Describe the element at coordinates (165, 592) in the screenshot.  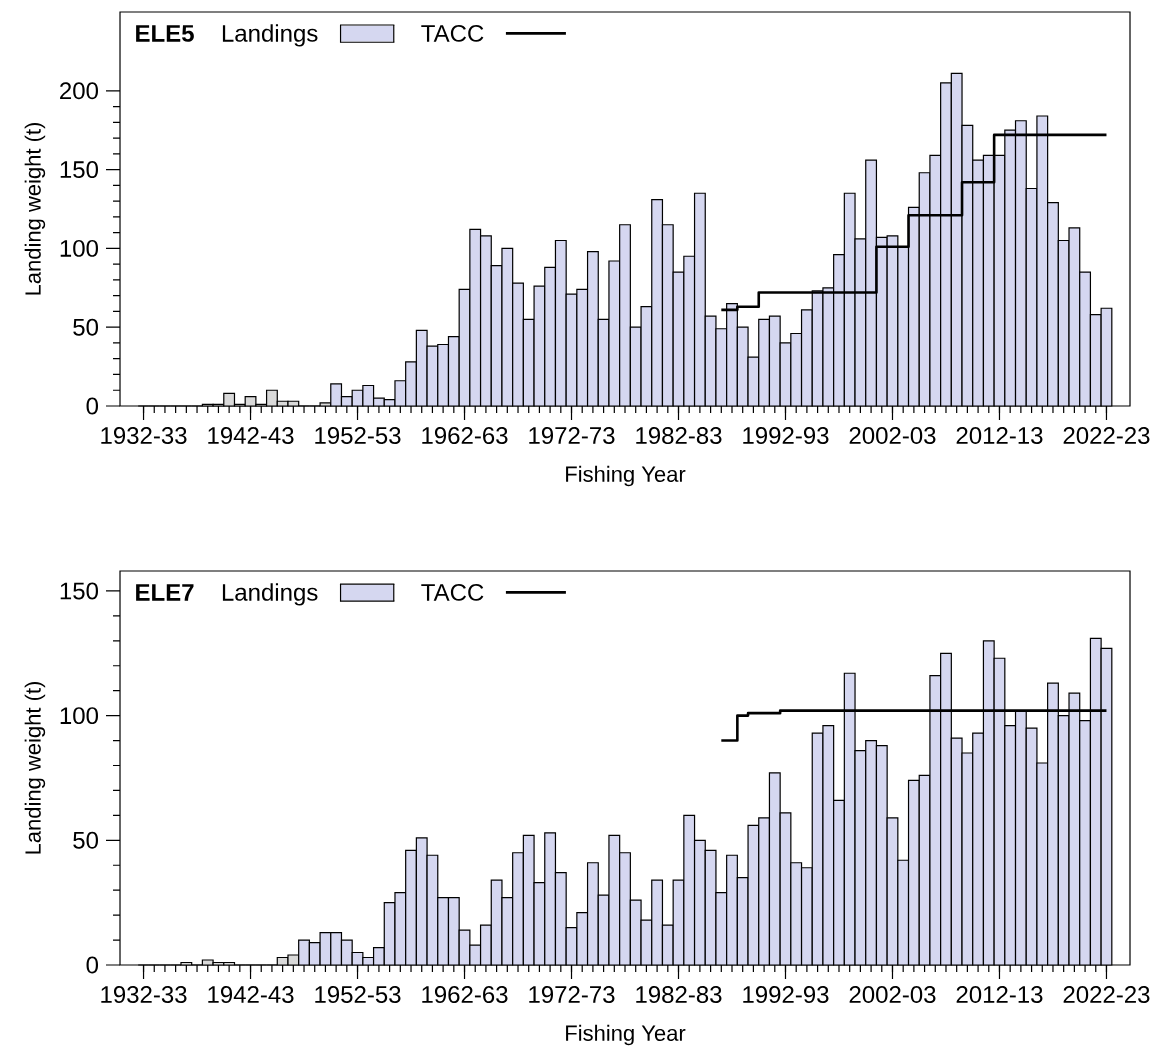
I see `chart-title: ELE7` at that location.